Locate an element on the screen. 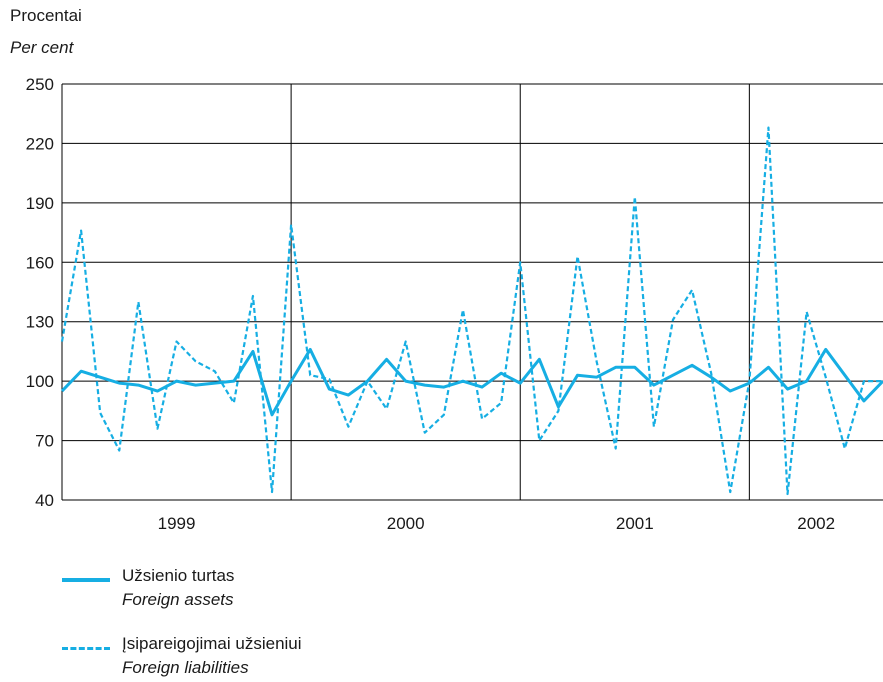 Image resolution: width=883 pixels, height=682 pixels. x-tick-label-2001: 2001 is located at coordinates (635, 523).